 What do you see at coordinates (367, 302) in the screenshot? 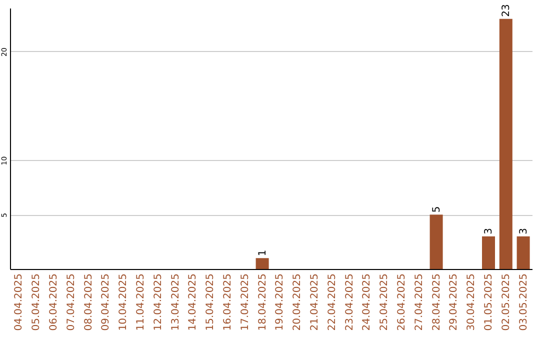
I see `x-tick-label: 24.04.2025` at bounding box center [367, 302].